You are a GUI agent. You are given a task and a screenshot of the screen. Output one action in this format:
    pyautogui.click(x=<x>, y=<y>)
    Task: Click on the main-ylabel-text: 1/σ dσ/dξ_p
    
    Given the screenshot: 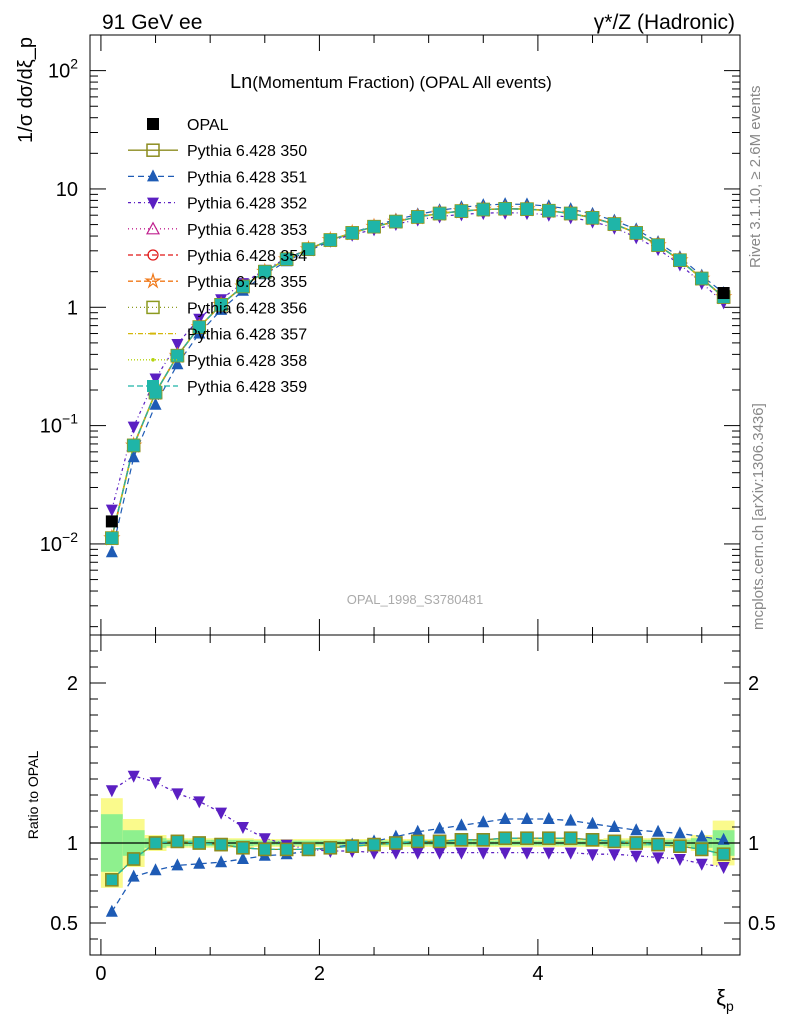 What is the action you would take?
    pyautogui.click(x=26, y=90)
    